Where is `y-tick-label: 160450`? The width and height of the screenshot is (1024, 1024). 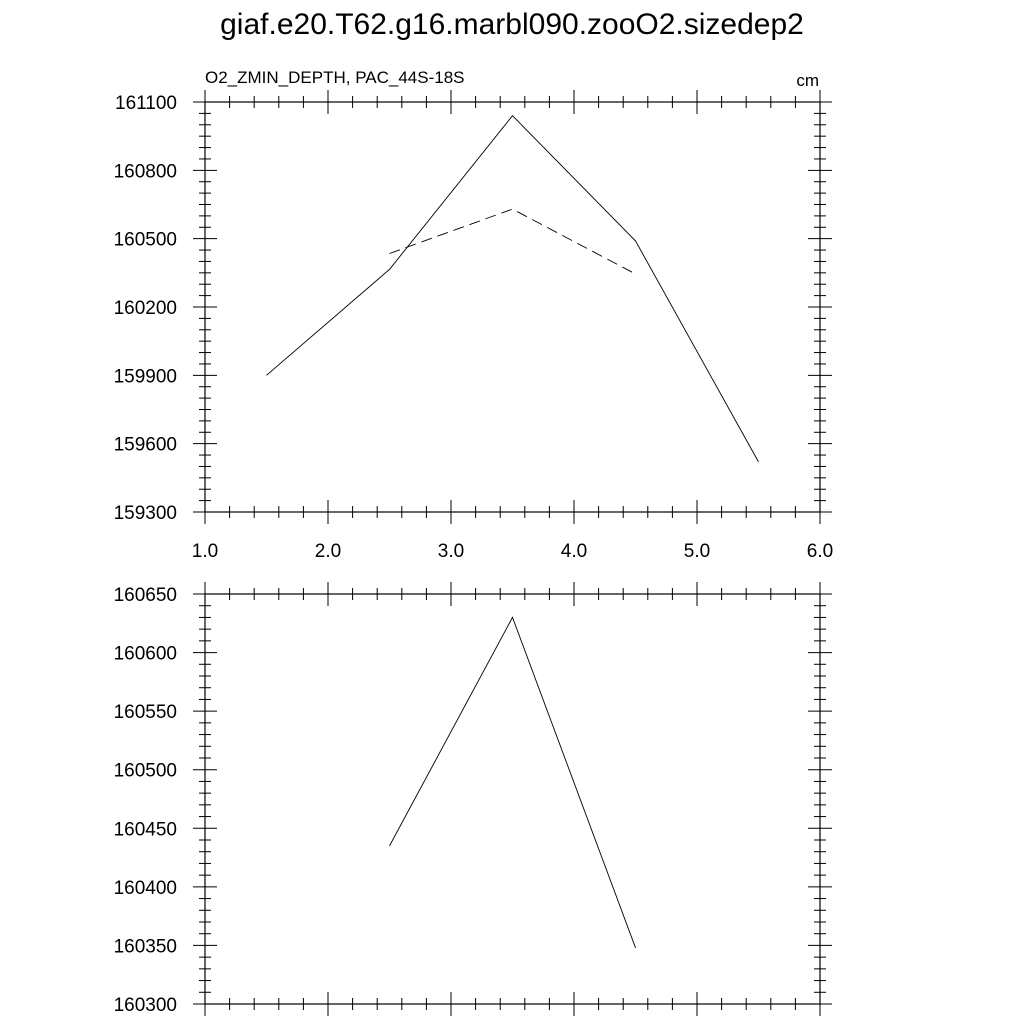 y-tick-label: 160450 is located at coordinates (145, 829).